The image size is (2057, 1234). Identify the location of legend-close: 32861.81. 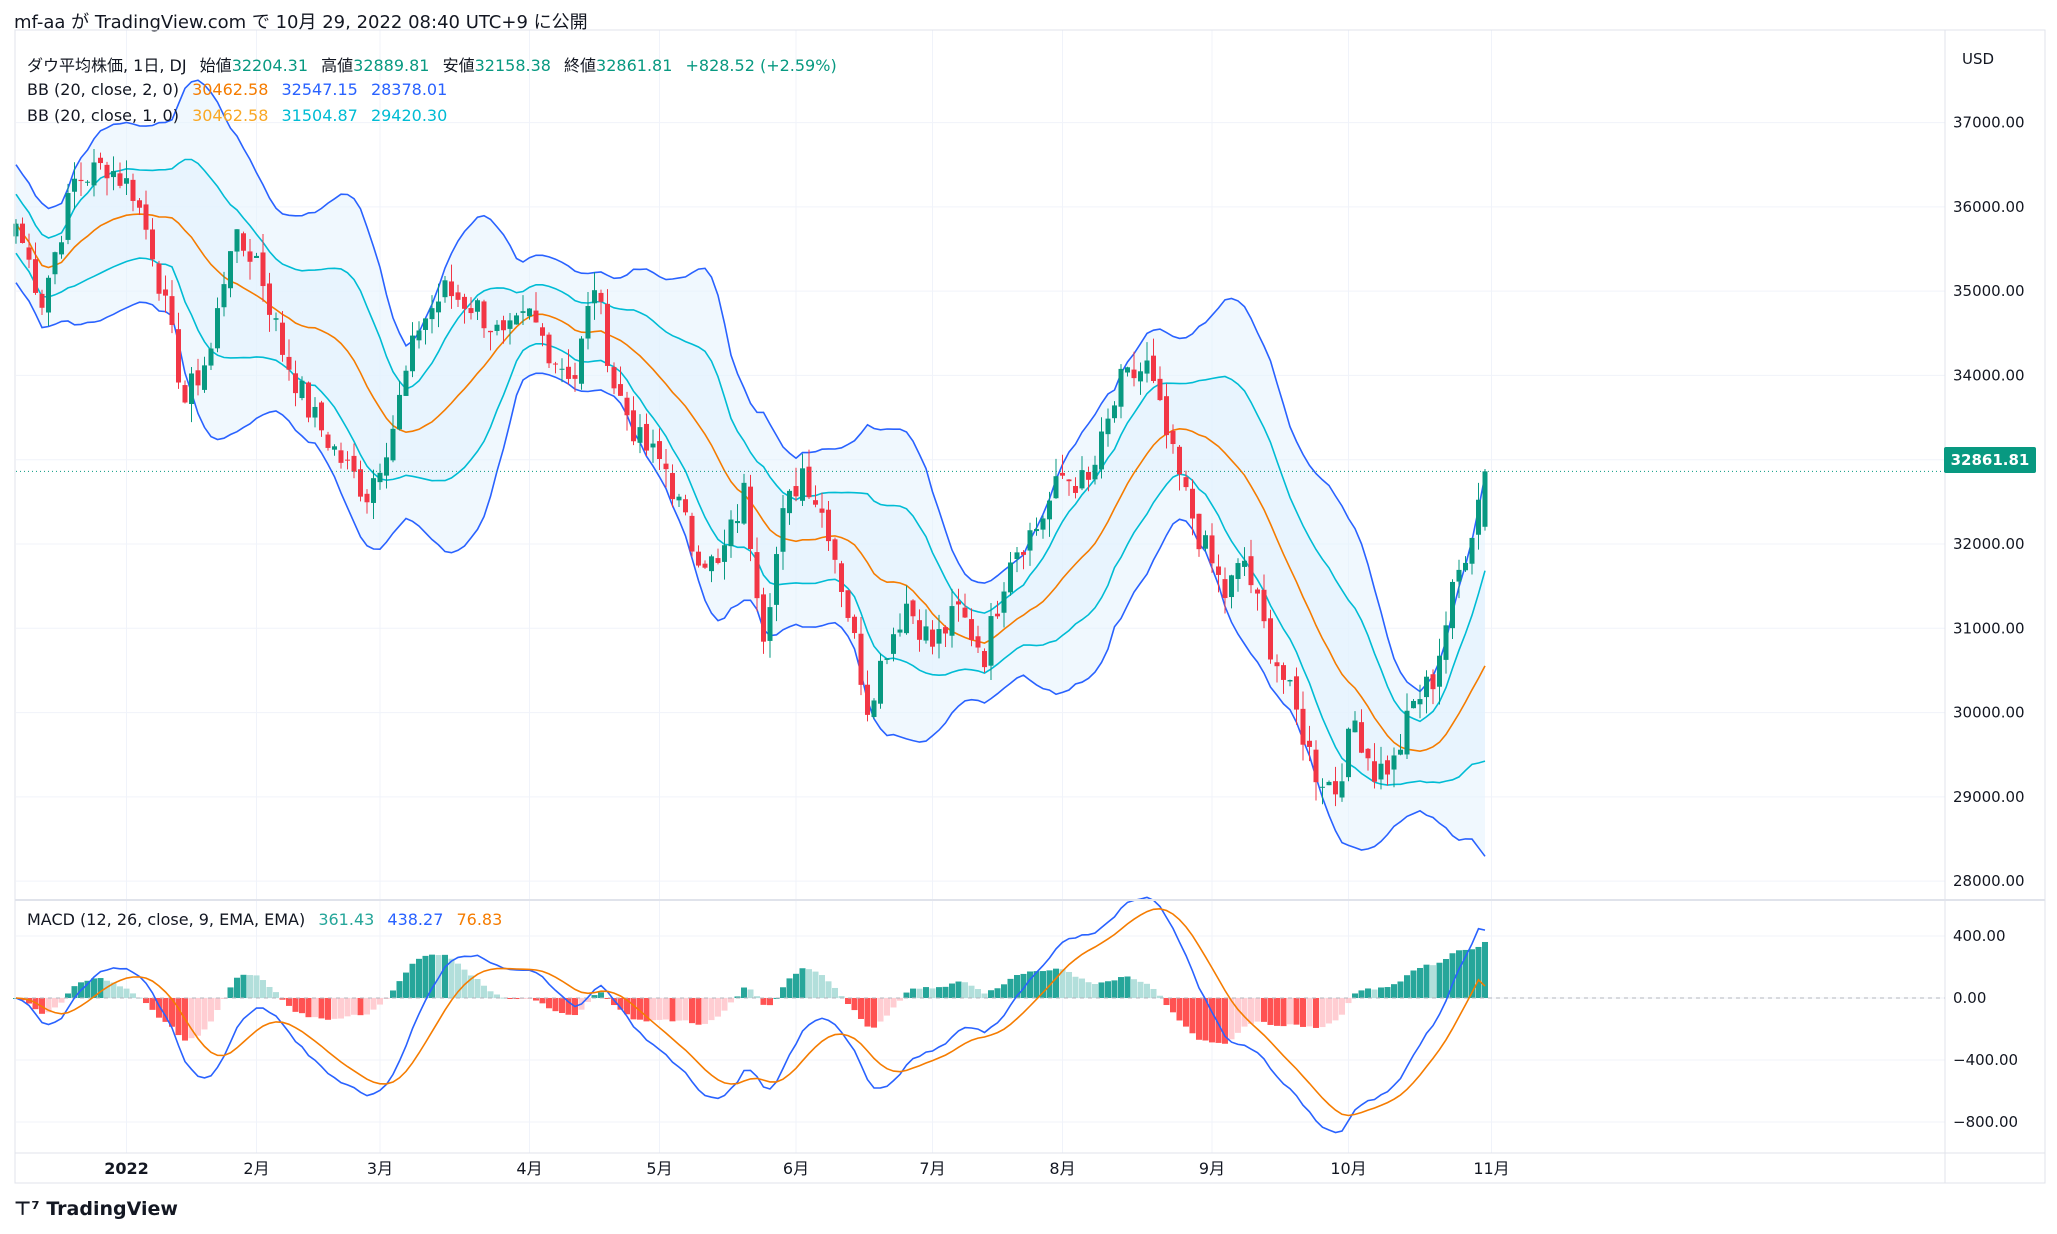
(634, 65).